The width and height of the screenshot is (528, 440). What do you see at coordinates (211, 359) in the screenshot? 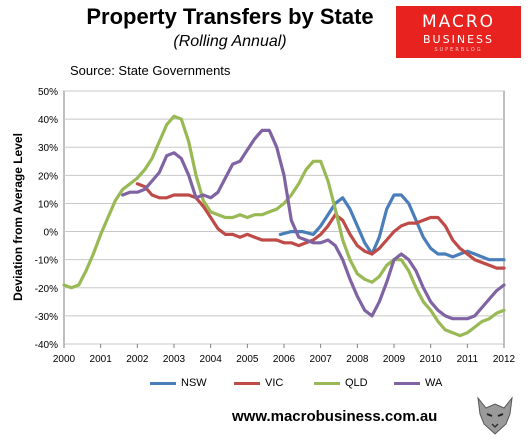
I see `x-tick-label: 2004` at bounding box center [211, 359].